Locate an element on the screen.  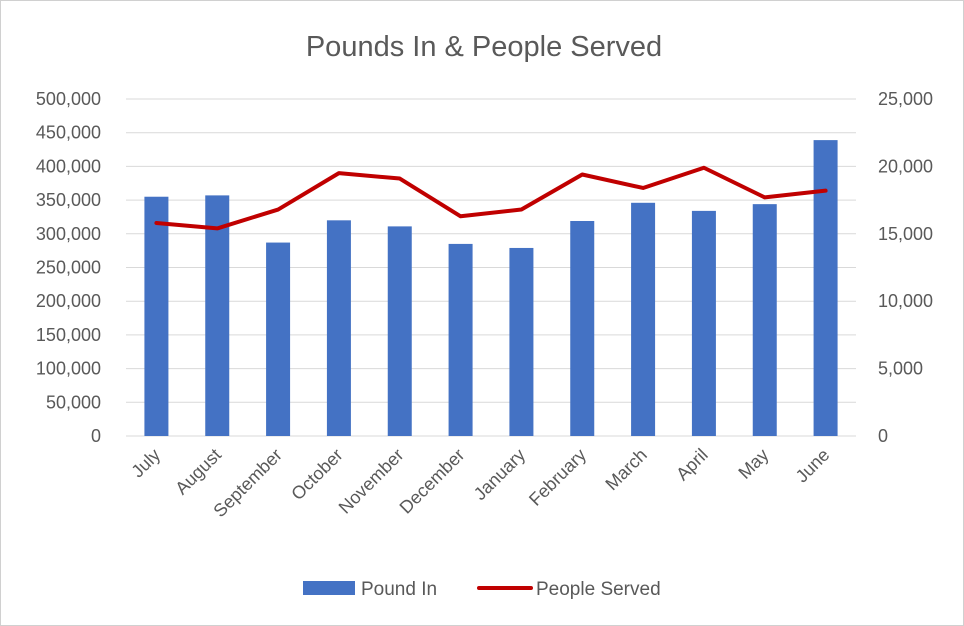
legend-label: Pound In is located at coordinates (399, 589).